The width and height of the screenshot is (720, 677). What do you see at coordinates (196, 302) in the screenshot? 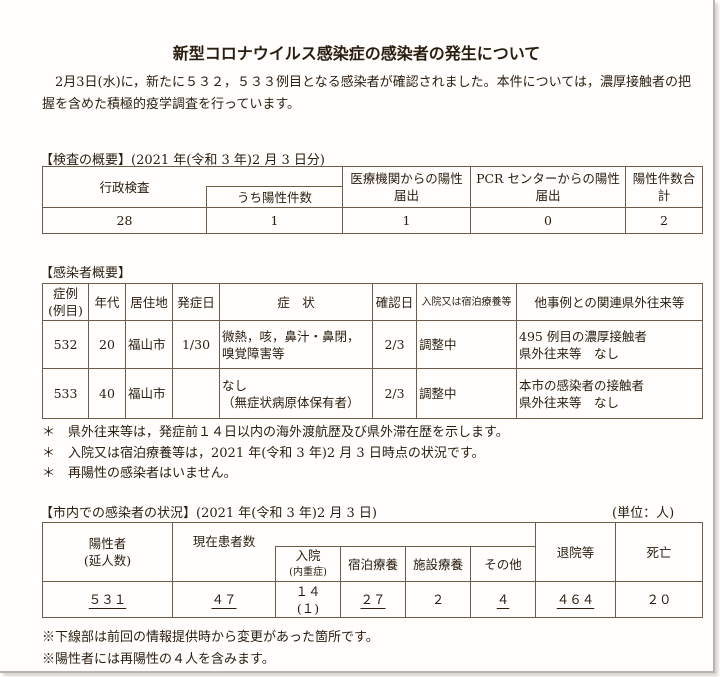
I see `header-onset: 発症日` at bounding box center [196, 302].